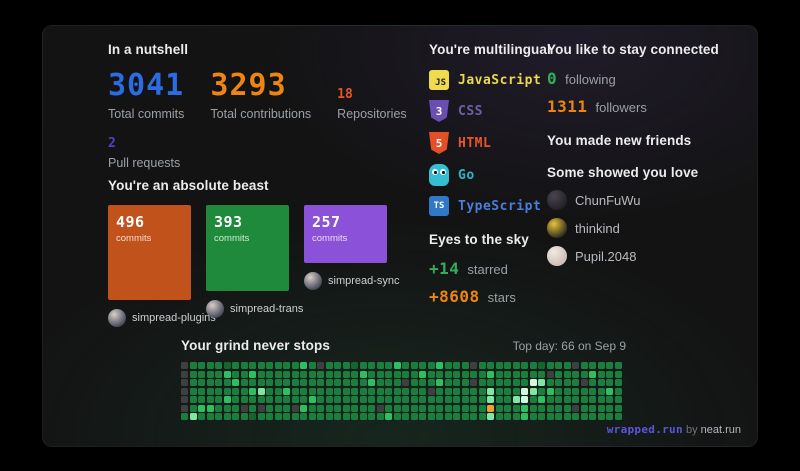 Image resolution: width=800 pixels, height=471 pixels. I want to click on friend-row-pupil-2048: Pupil.2048, so click(647, 256).